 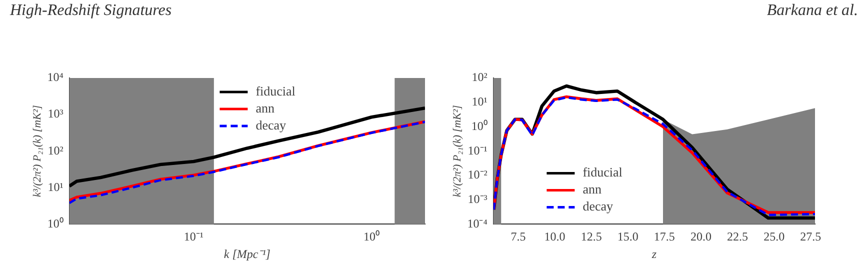 What do you see at coordinates (56, 113) in the screenshot?
I see `y-tick-label: 10³` at bounding box center [56, 113].